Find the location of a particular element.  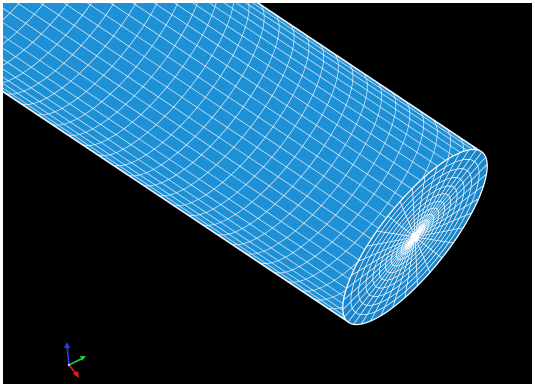

x-axis-arrow is located at coordinates (76, 374).